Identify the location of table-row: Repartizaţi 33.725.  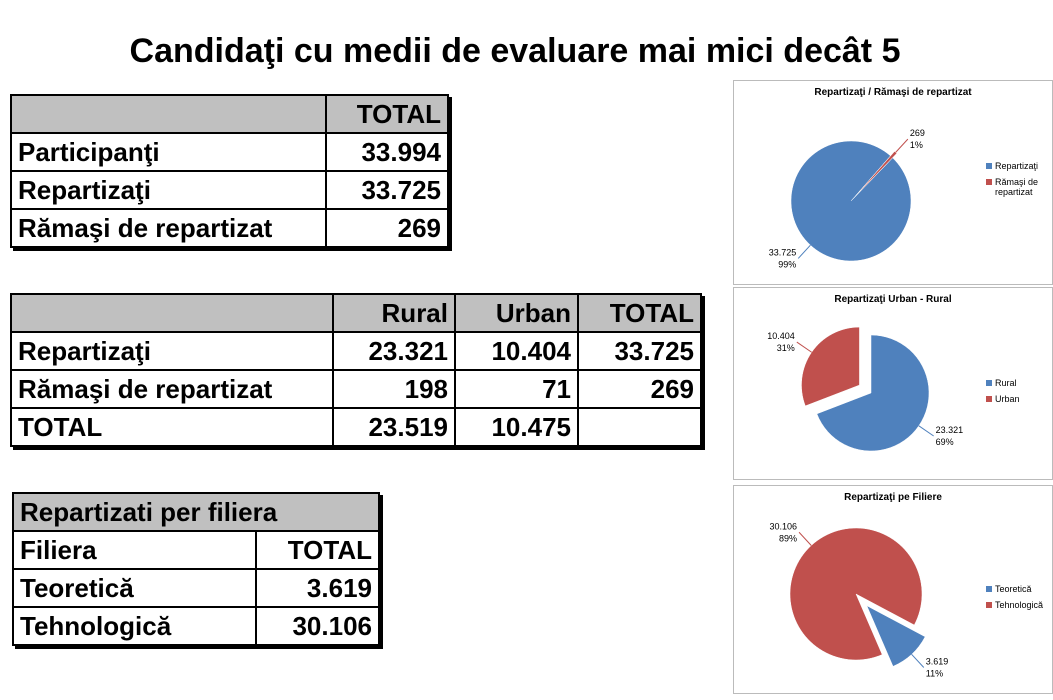
(229, 190).